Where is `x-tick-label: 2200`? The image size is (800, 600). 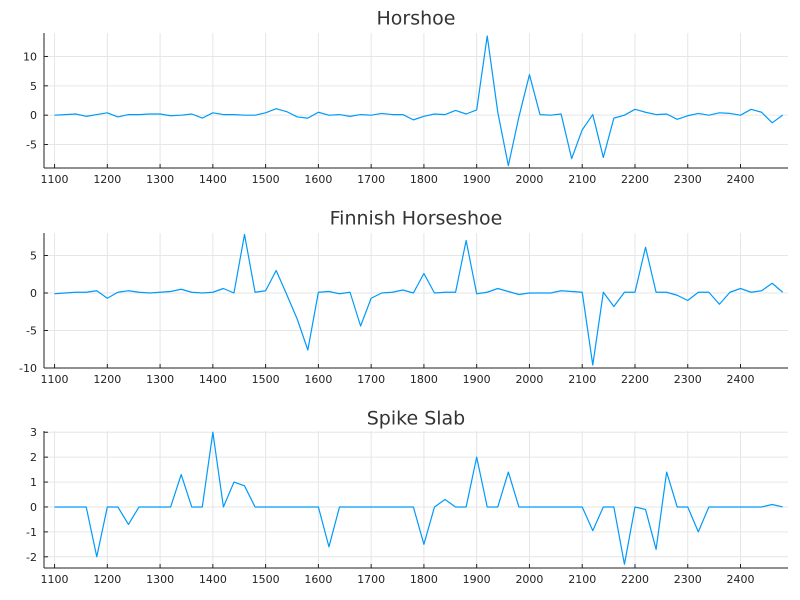
x-tick-label: 2200 is located at coordinates (635, 579).